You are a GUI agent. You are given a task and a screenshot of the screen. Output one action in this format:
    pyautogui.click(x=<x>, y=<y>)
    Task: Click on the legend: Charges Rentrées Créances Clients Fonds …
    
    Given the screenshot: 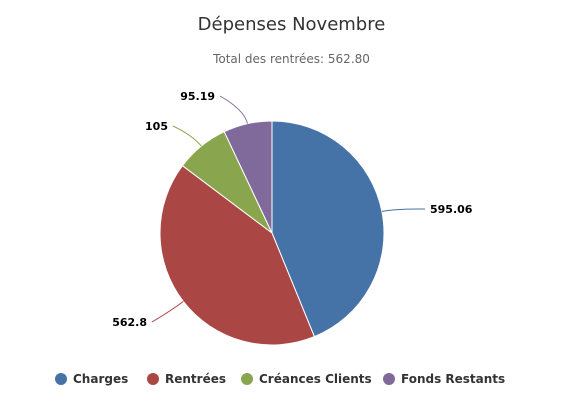 What is the action you would take?
    pyautogui.click(x=291, y=382)
    